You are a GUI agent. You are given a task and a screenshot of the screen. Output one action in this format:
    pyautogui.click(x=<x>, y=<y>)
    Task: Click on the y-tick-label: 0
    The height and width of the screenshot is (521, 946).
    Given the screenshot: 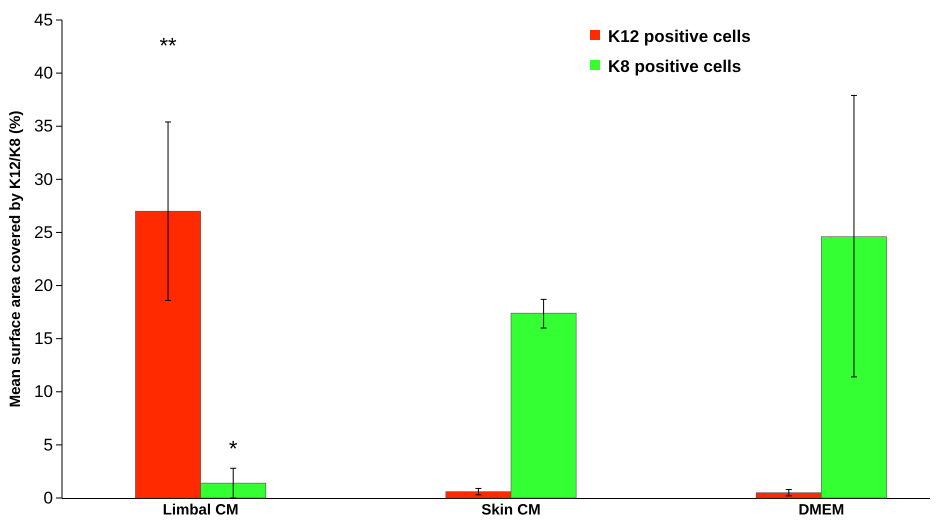 What is the action you would take?
    pyautogui.click(x=48, y=498)
    